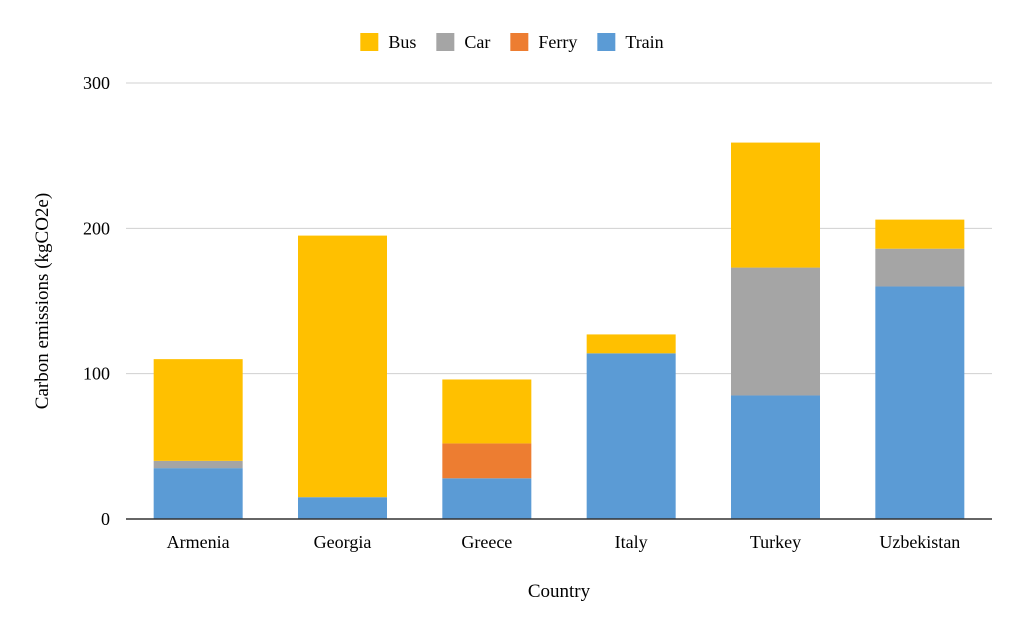  What do you see at coordinates (631, 436) in the screenshot?
I see `bar-train-italy` at bounding box center [631, 436].